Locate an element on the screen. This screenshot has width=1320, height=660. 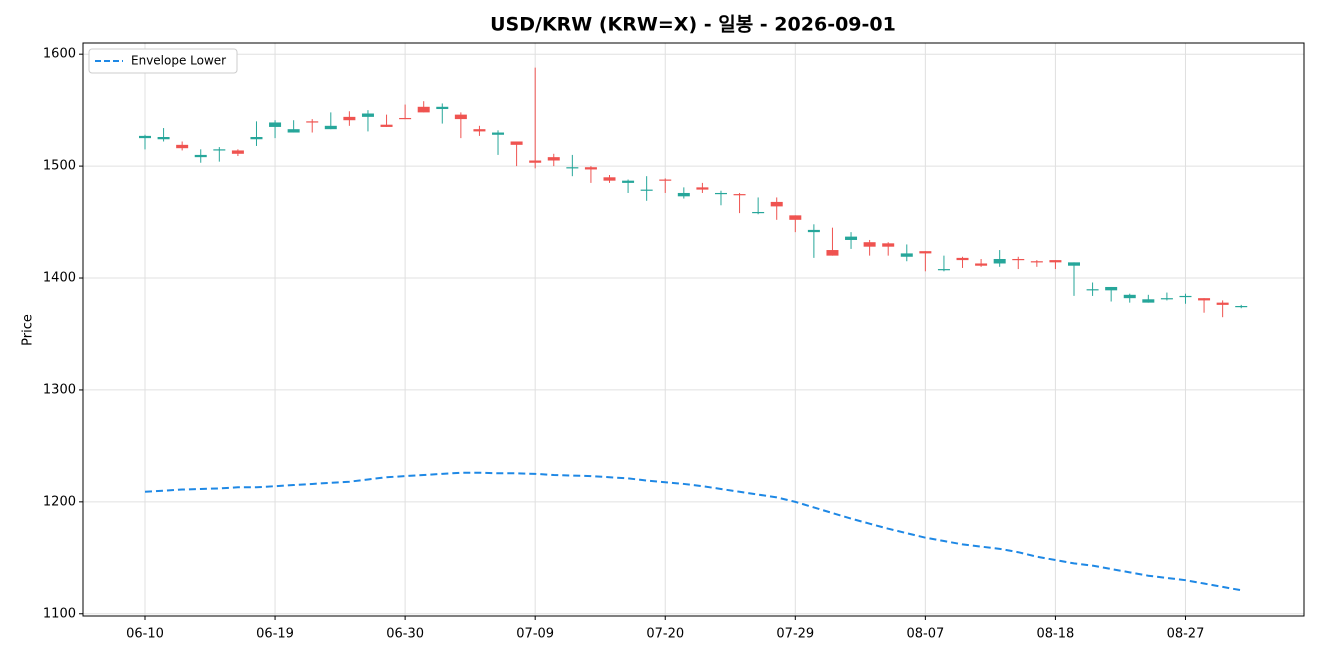
y-tick-label: 1400 is located at coordinates (59, 278).